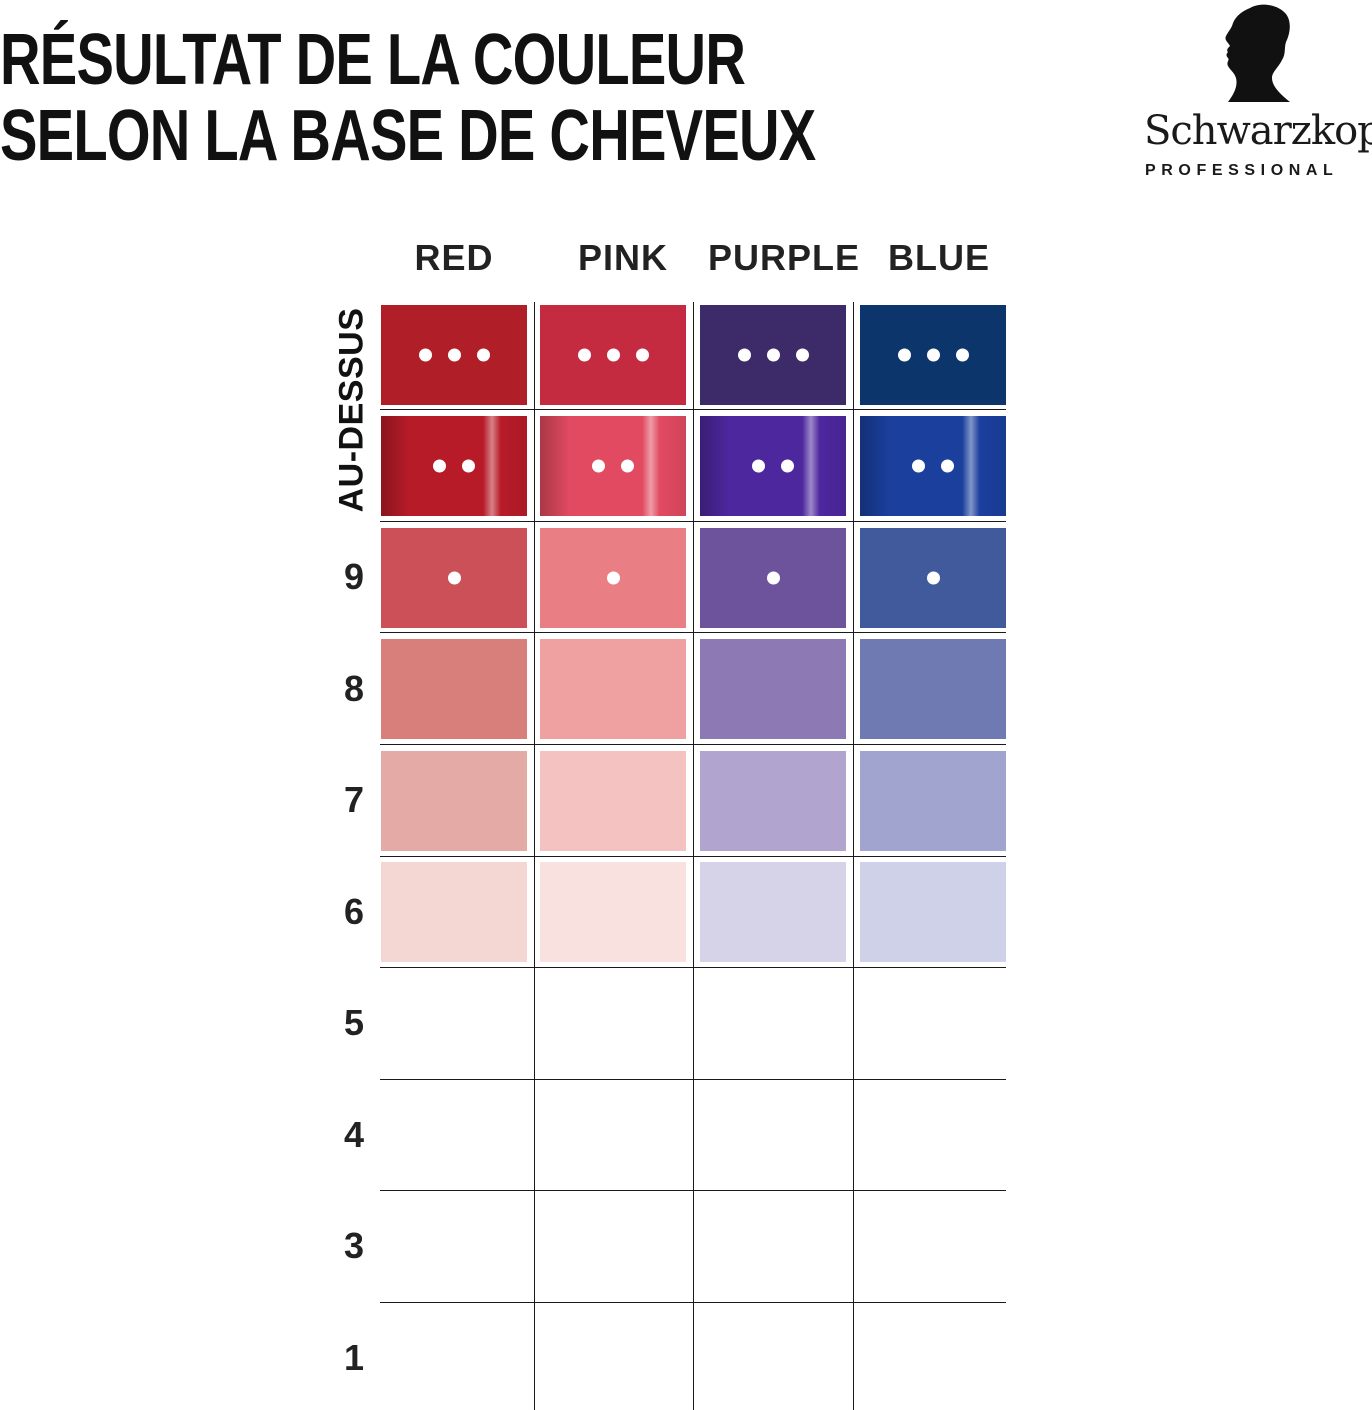 This screenshot has height=1410, width=1372. Describe the element at coordinates (1257, 53) in the screenshot. I see `silhouette-head-icon` at that location.